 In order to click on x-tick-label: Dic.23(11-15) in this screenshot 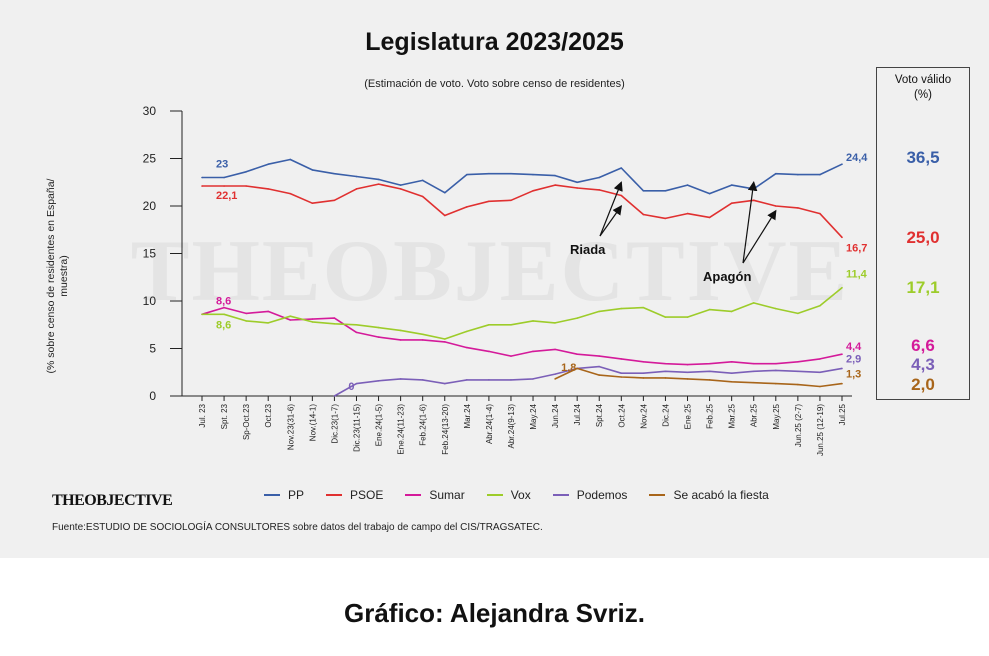, I will do `click(356, 428)`.